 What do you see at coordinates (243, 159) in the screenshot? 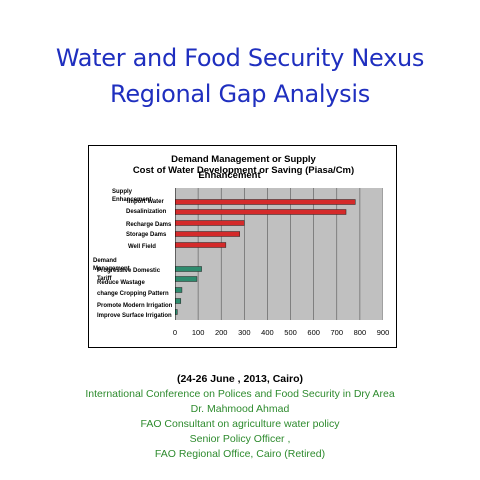
I see `chart-title-line1: Demand Management or Supply` at bounding box center [243, 159].